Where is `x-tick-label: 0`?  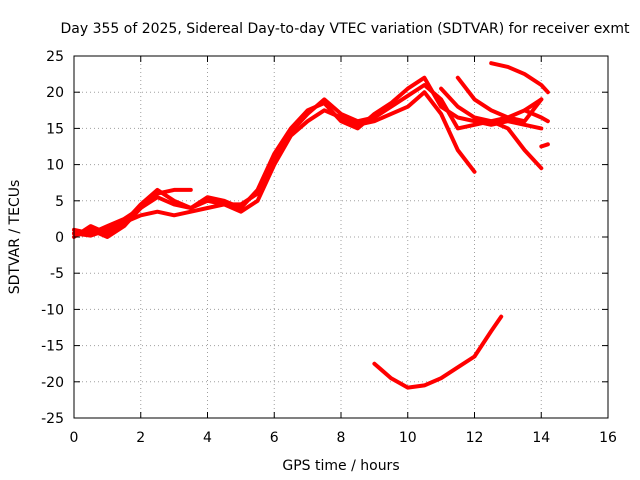 x-tick-label: 0 is located at coordinates (74, 438).